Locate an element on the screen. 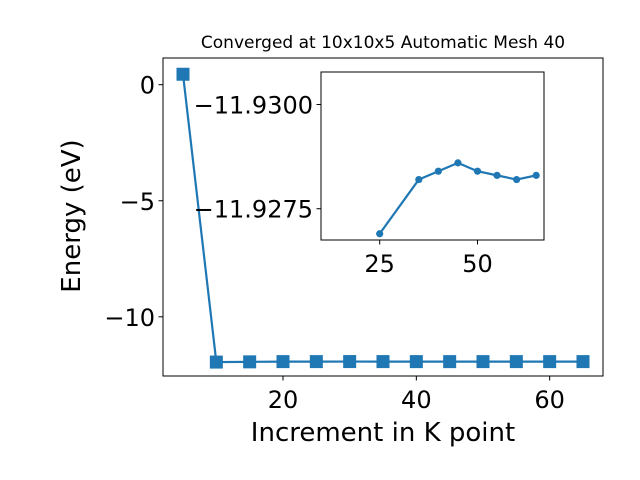  chart-title: Converged at 10x10x5 Automatic Mesh 40 is located at coordinates (383, 43).